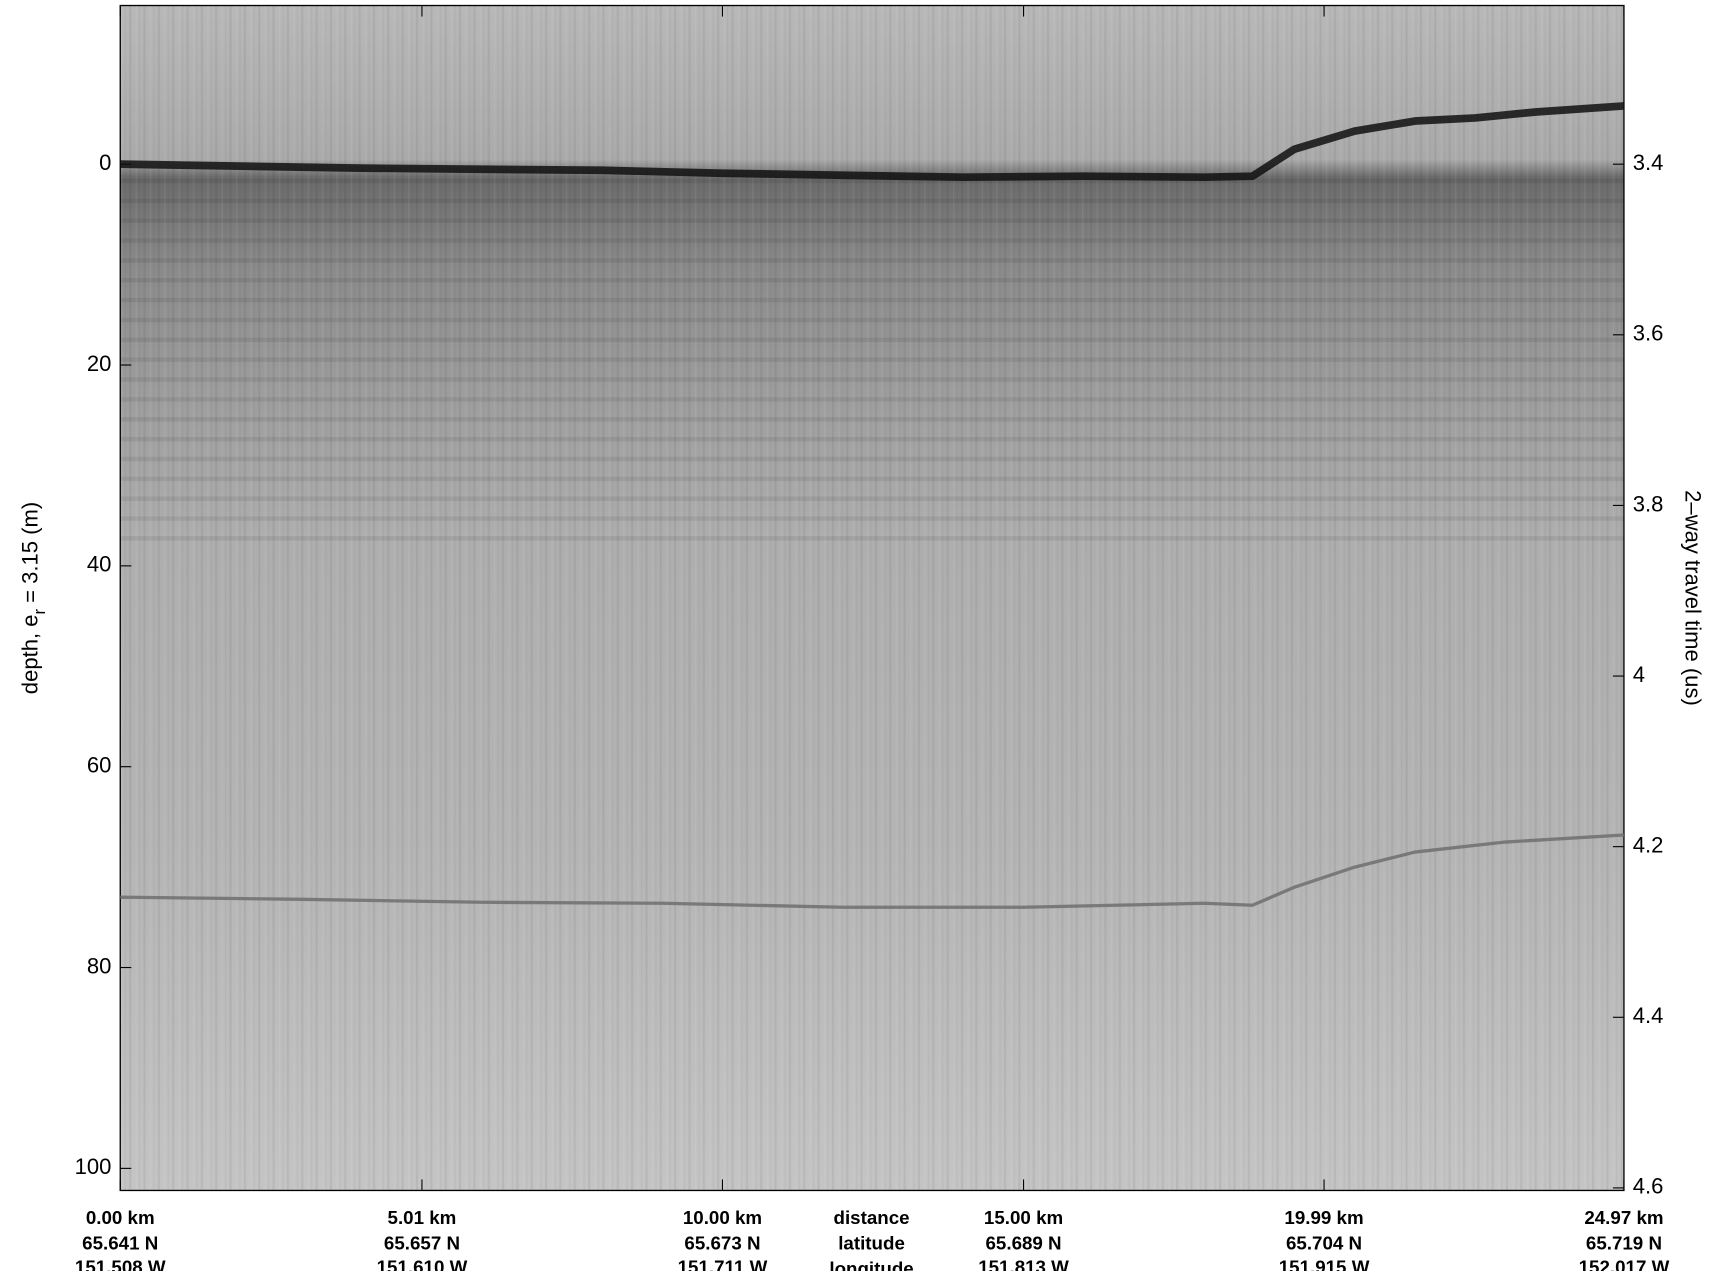 This screenshot has width=1710, height=1271. Describe the element at coordinates (871, 1242) in the screenshot. I see `row-label: latitude` at that location.